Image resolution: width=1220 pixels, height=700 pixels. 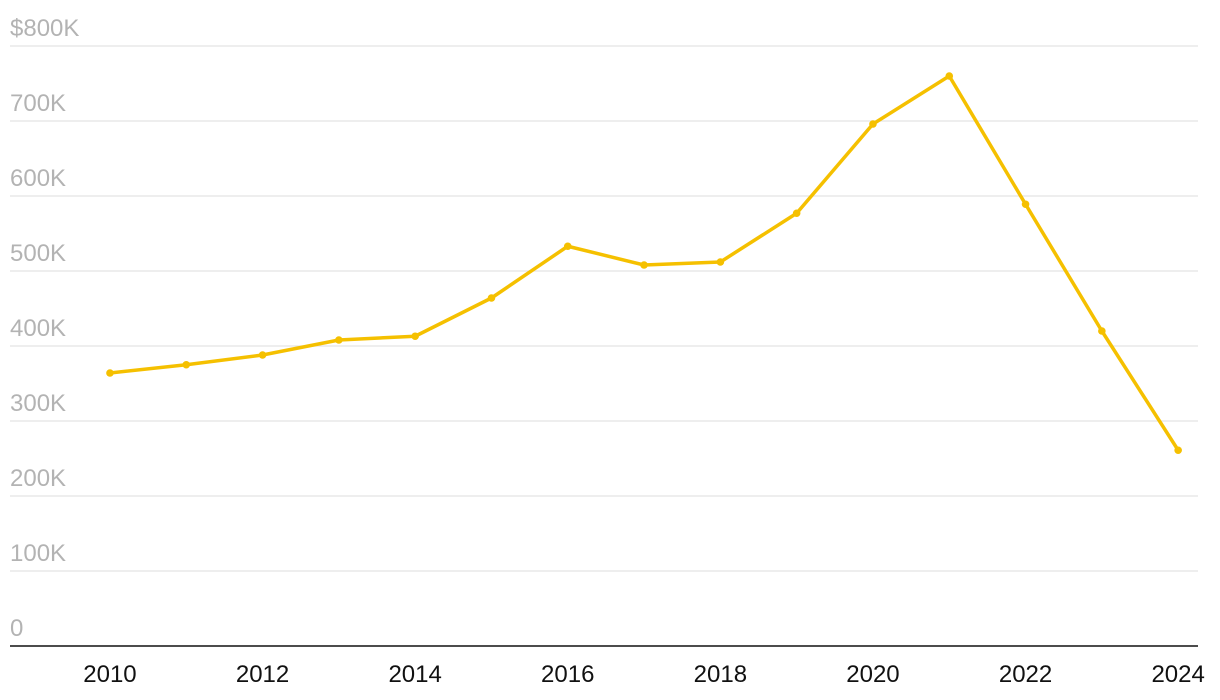 I want to click on y-tick-label: 300K, so click(x=38, y=403).